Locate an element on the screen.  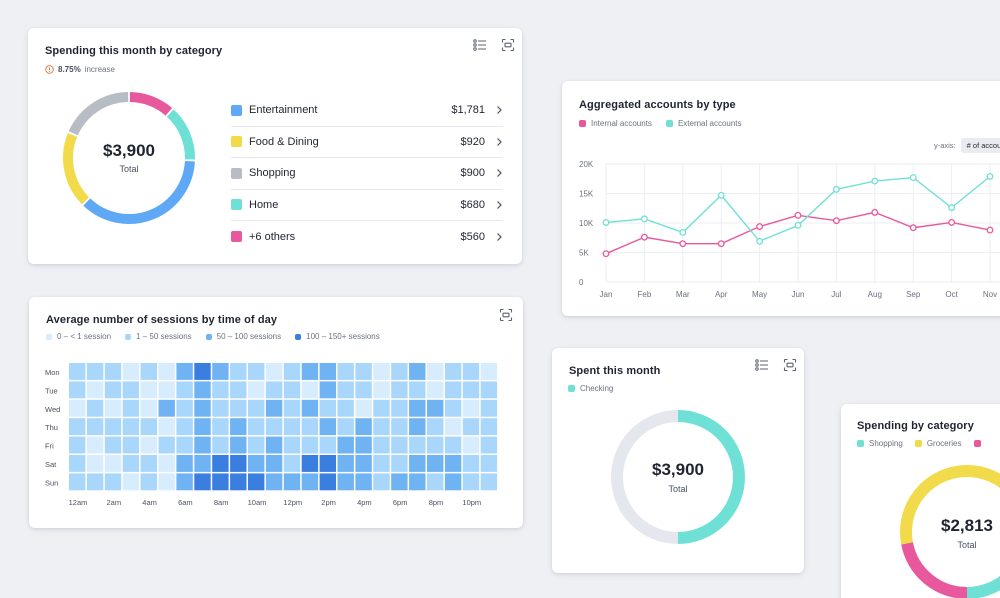
category-row: Home $680 is located at coordinates (367, 205).